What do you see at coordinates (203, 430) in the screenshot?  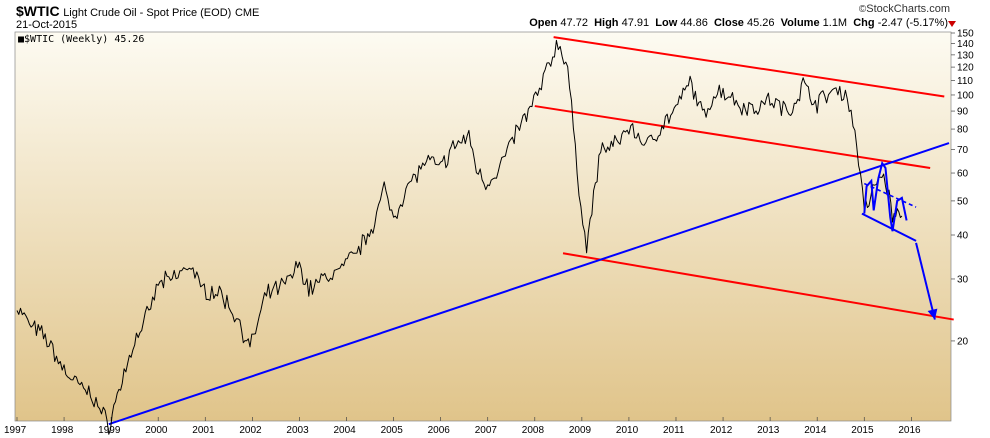 I see `x-tick-label: 2001` at bounding box center [203, 430].